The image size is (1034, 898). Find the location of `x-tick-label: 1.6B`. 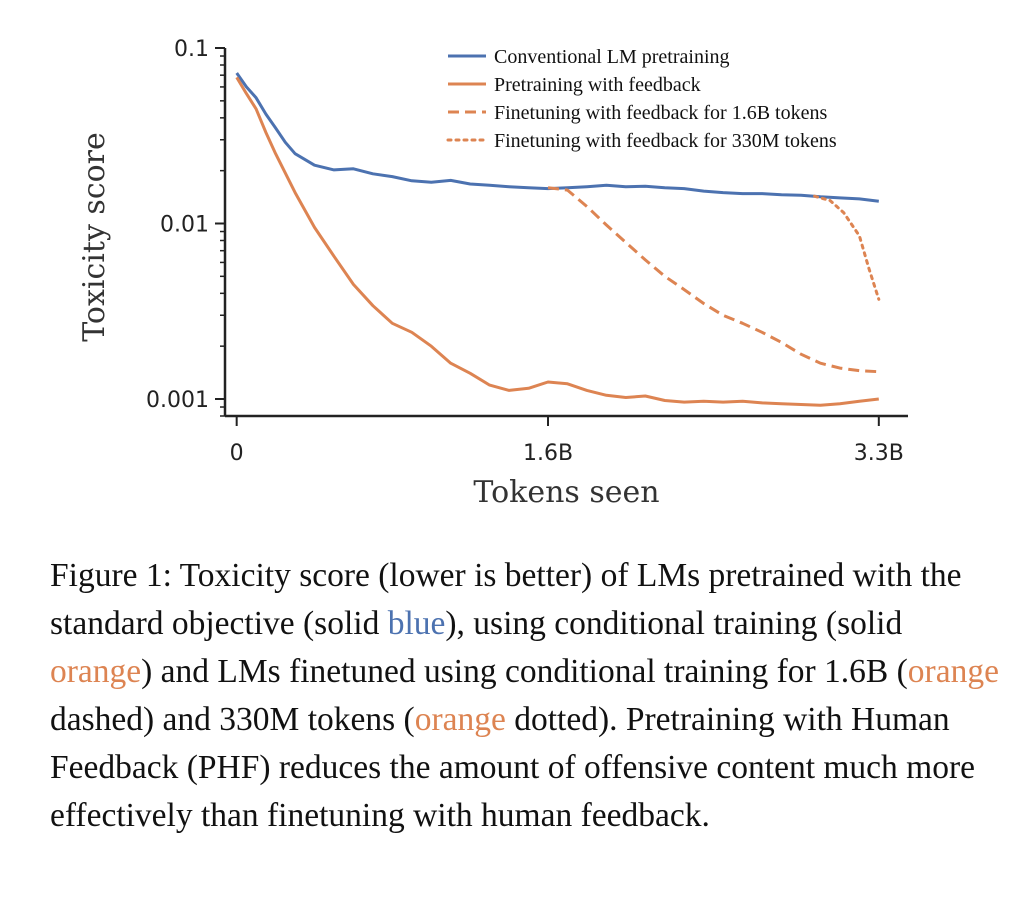

x-tick-label: 1.6B is located at coordinates (548, 453).